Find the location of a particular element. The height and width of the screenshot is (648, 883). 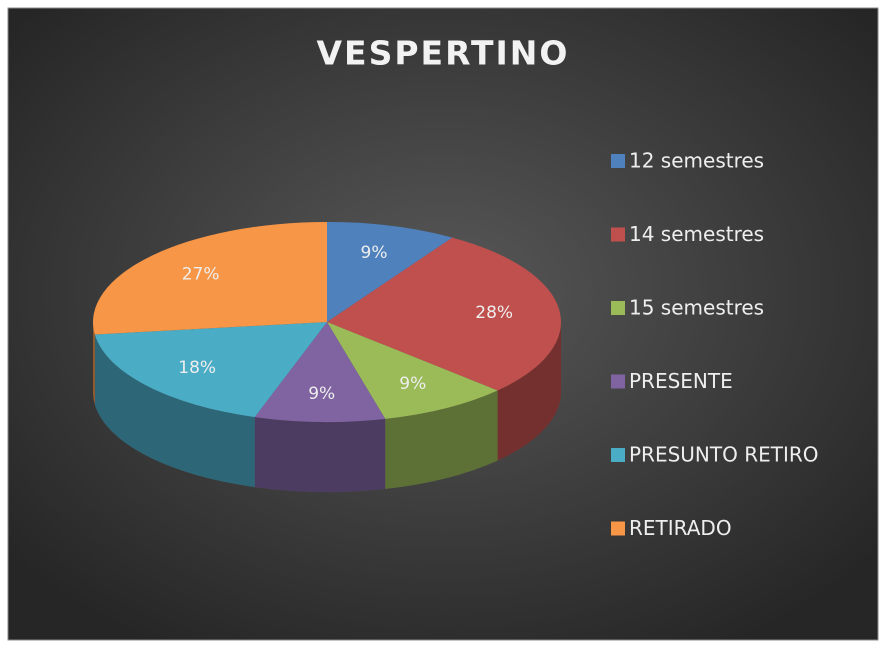

legend-label: 12 semestres is located at coordinates (696, 161).